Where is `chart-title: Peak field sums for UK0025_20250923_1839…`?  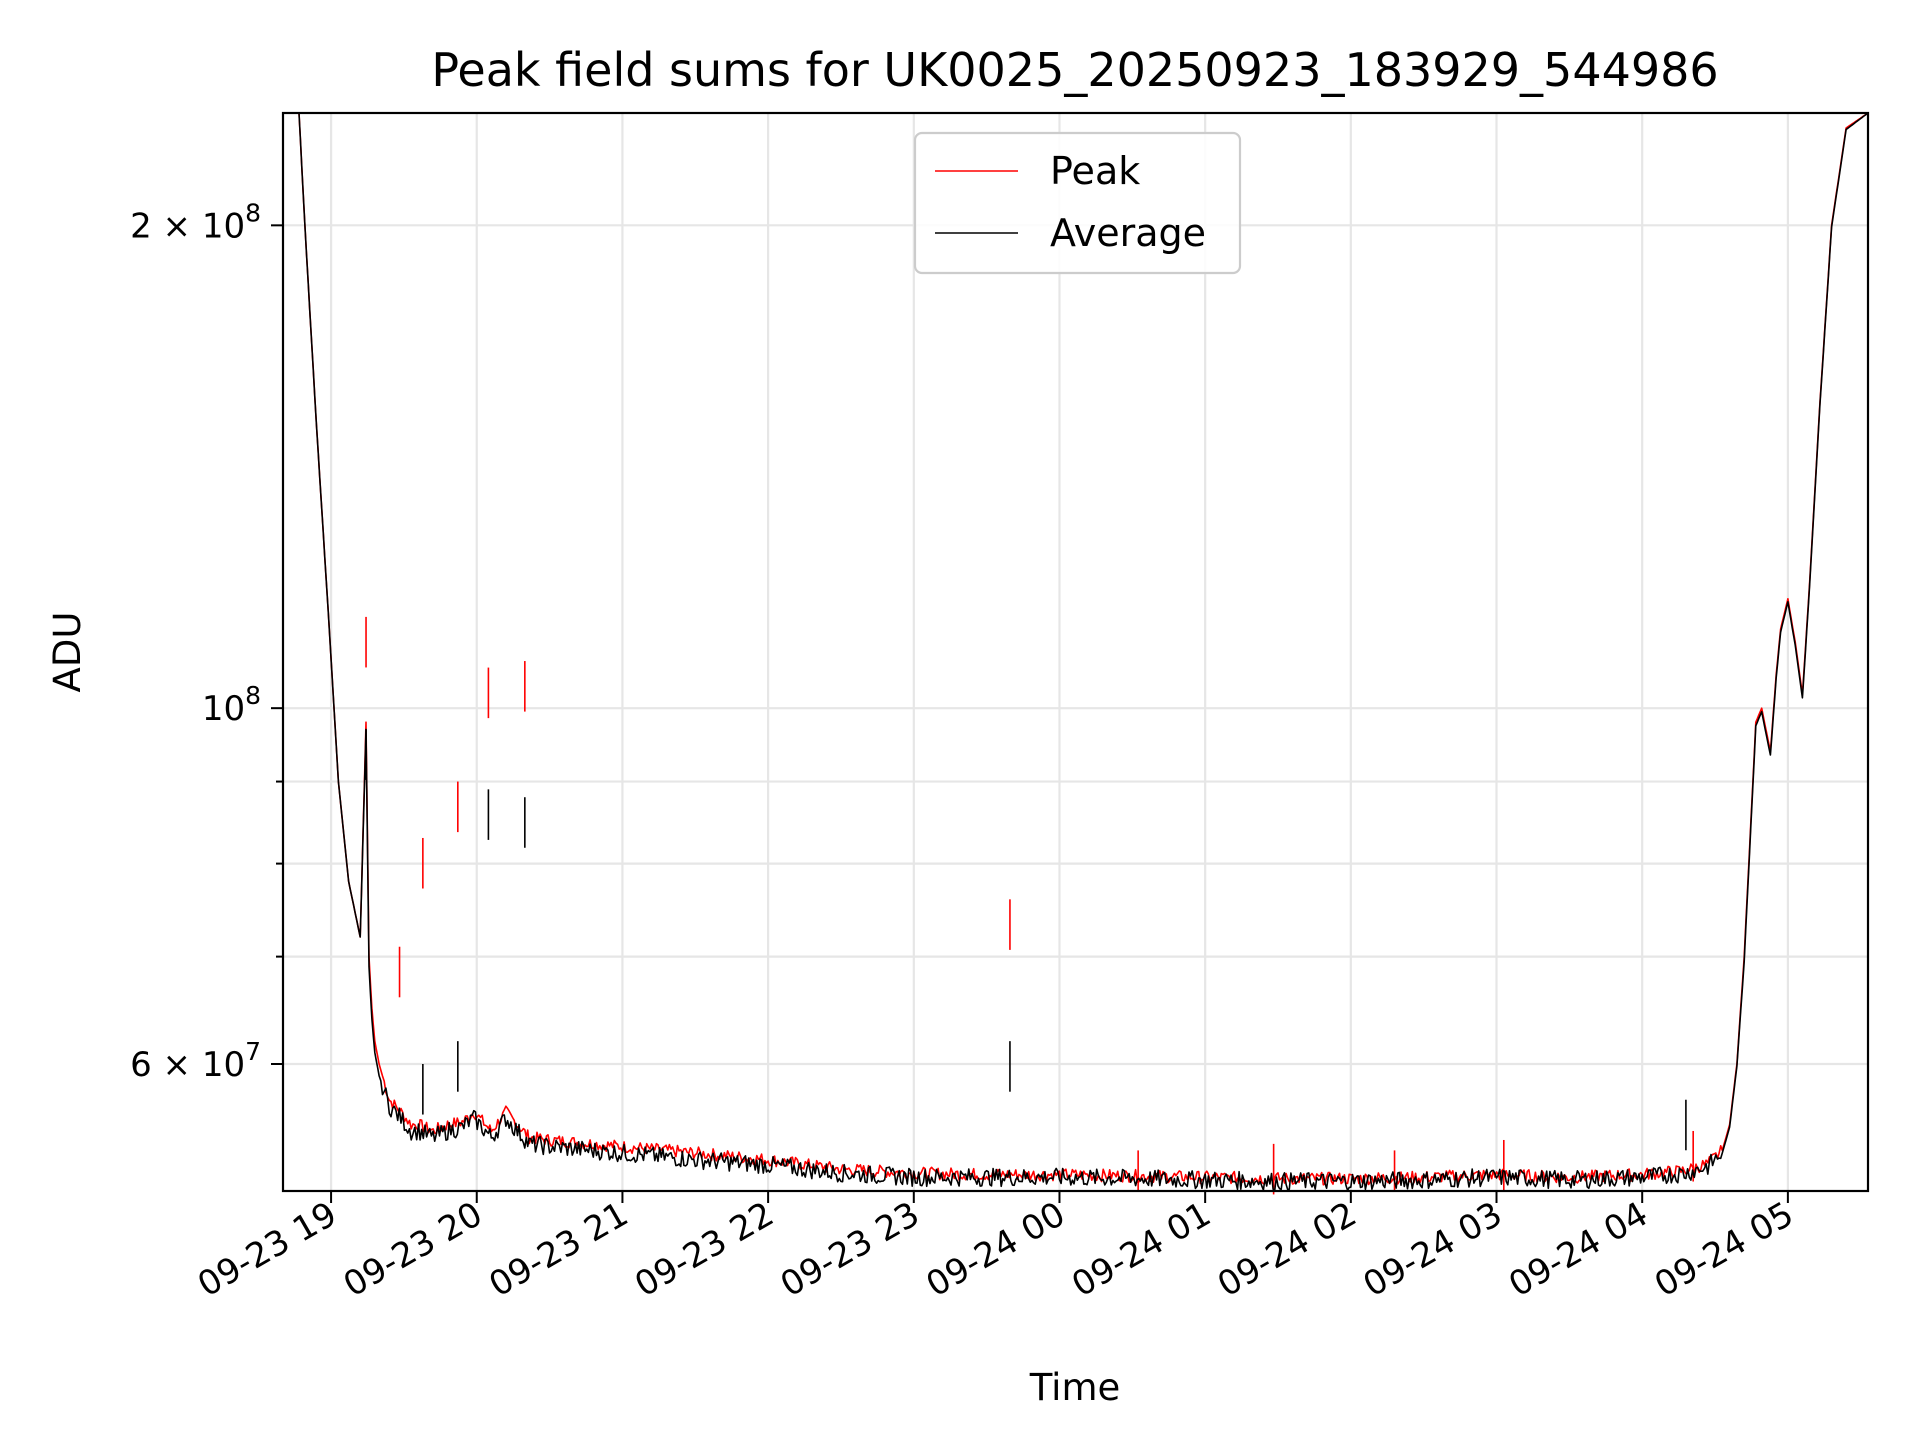 chart-title: Peak field sums for UK0025_20250923_1839… is located at coordinates (1074, 70).